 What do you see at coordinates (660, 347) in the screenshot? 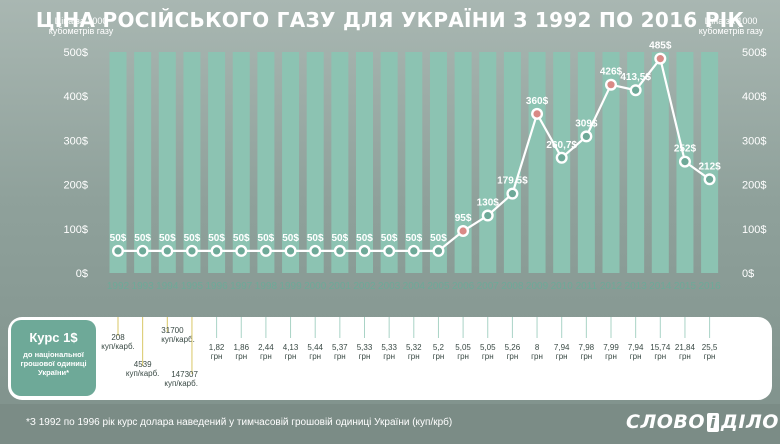
I see `exchange-rate-value: 15,74` at bounding box center [660, 347].